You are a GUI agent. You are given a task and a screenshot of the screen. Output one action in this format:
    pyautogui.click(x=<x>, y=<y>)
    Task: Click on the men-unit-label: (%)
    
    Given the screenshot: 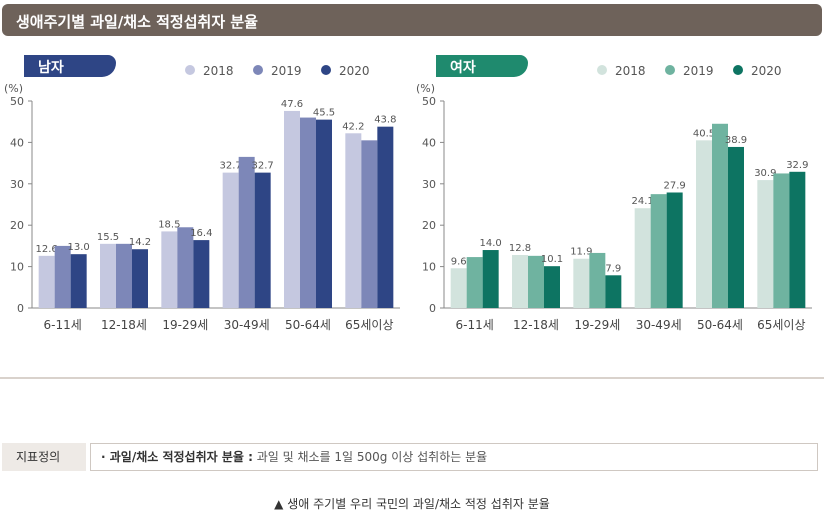 What is the action you would take?
    pyautogui.click(x=13, y=88)
    